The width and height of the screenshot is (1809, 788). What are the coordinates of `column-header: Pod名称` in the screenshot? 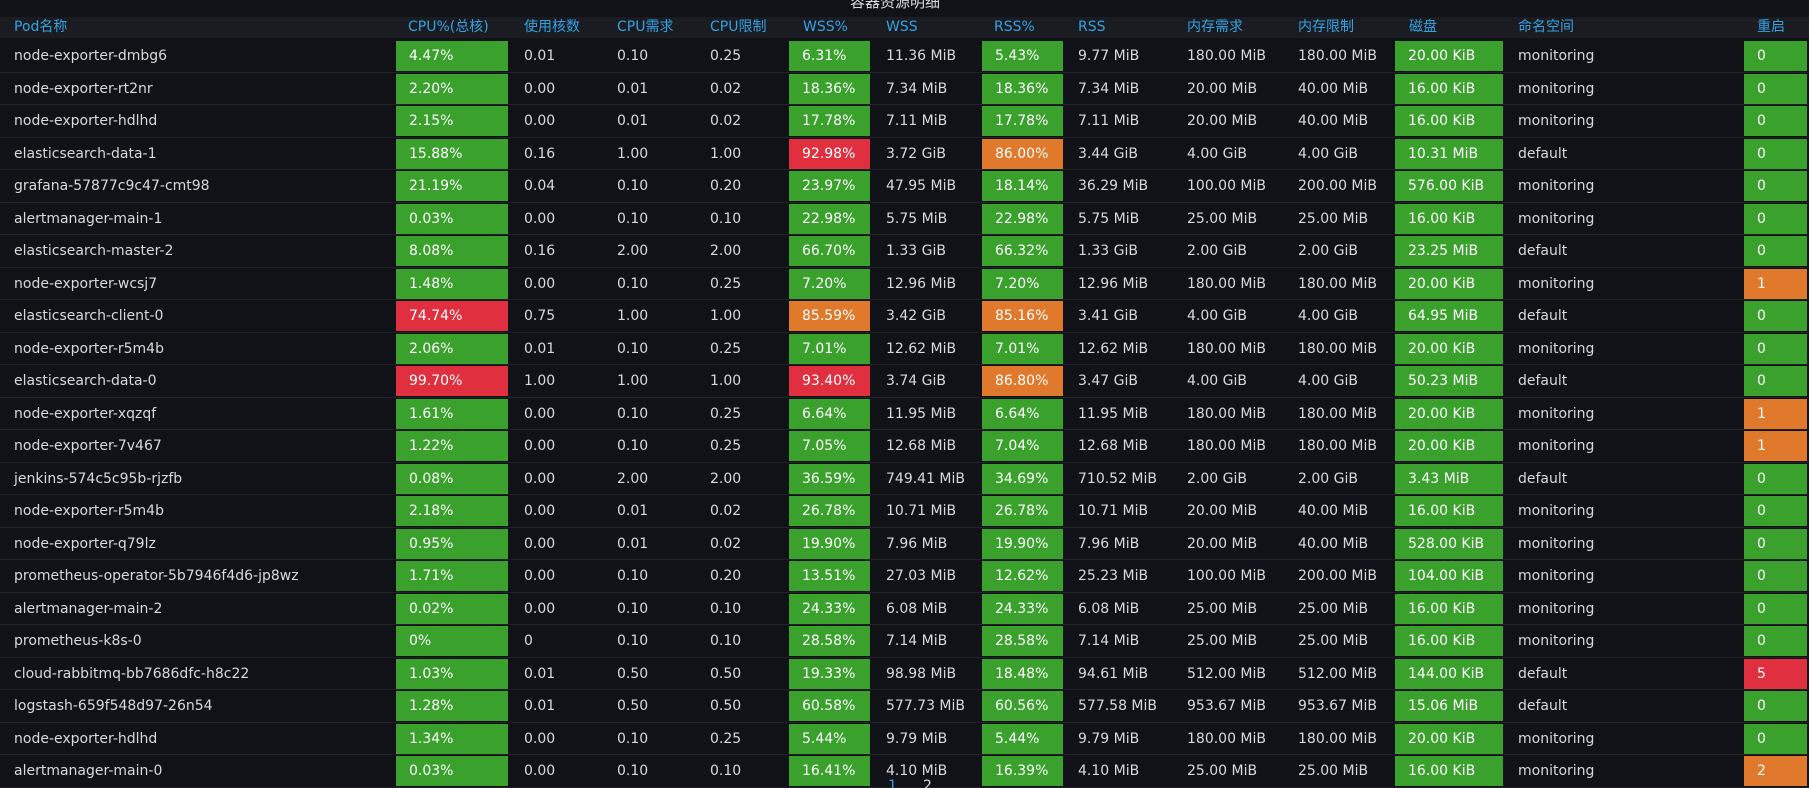 It's located at (41, 27).